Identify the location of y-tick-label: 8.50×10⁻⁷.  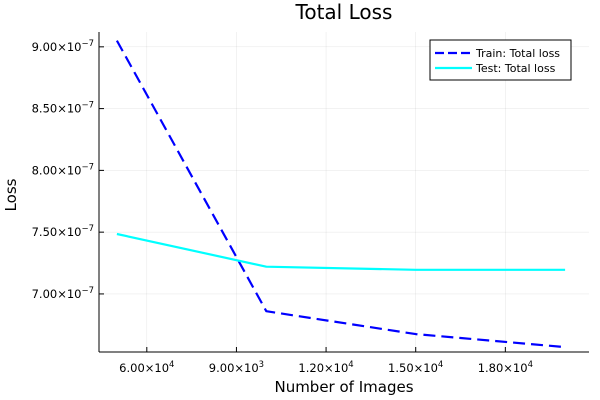
(63, 108).